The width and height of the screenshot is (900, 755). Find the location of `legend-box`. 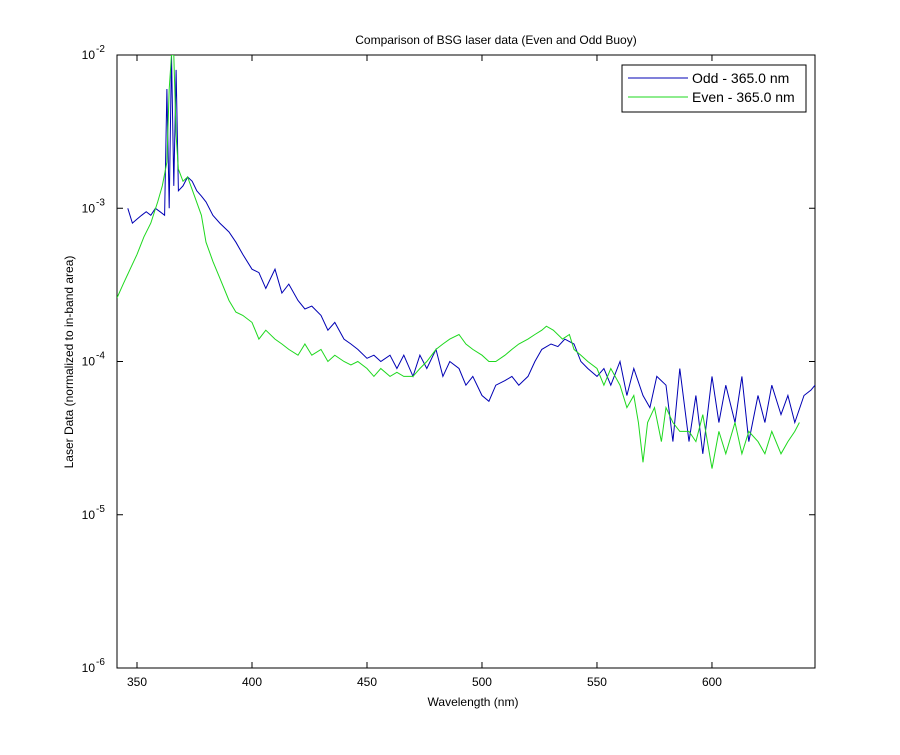

legend-box is located at coordinates (714, 88).